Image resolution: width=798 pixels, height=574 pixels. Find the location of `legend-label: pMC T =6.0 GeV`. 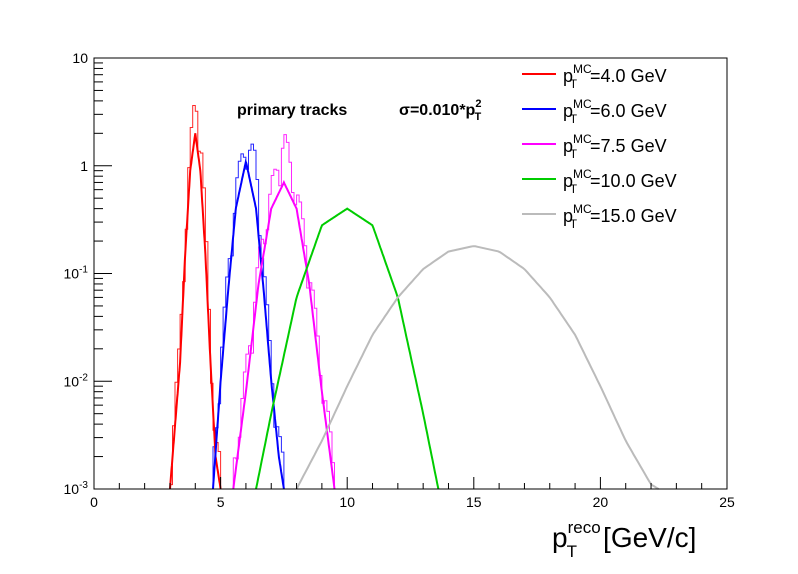

legend-label: pMC T =6.0 GeV is located at coordinates (615, 111).